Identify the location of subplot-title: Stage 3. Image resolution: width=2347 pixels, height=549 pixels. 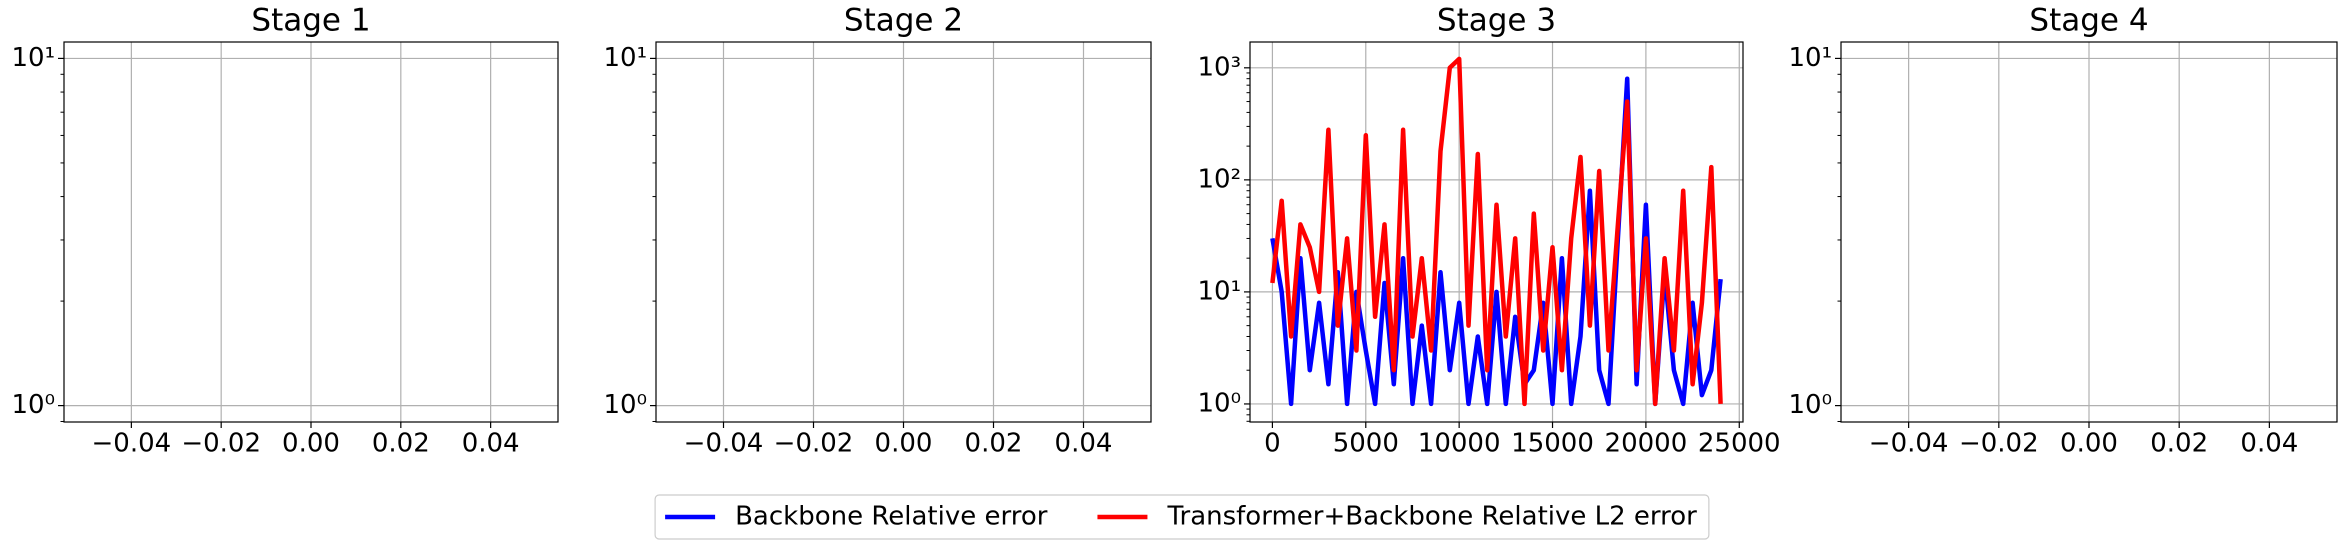
(1496, 21).